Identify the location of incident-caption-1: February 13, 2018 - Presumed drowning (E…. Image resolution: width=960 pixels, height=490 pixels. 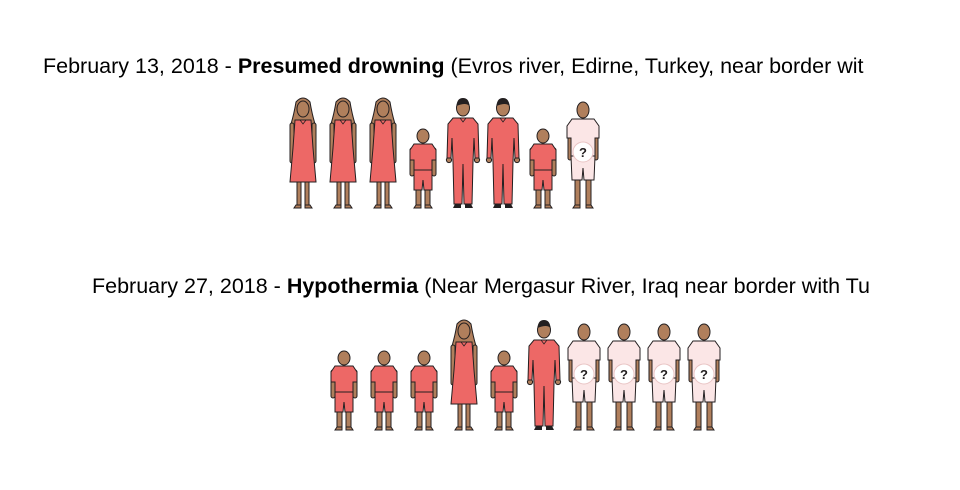
(453, 66).